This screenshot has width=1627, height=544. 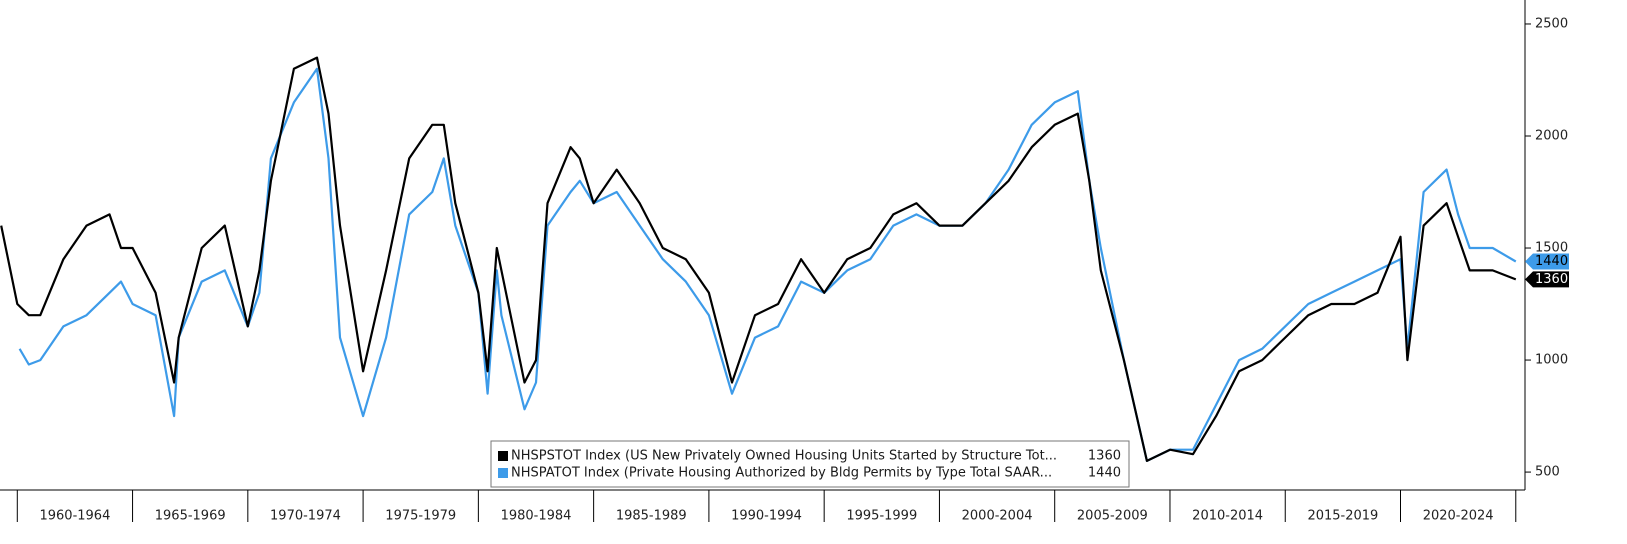 I want to click on last-value-label: 1360, so click(x=1551, y=279).